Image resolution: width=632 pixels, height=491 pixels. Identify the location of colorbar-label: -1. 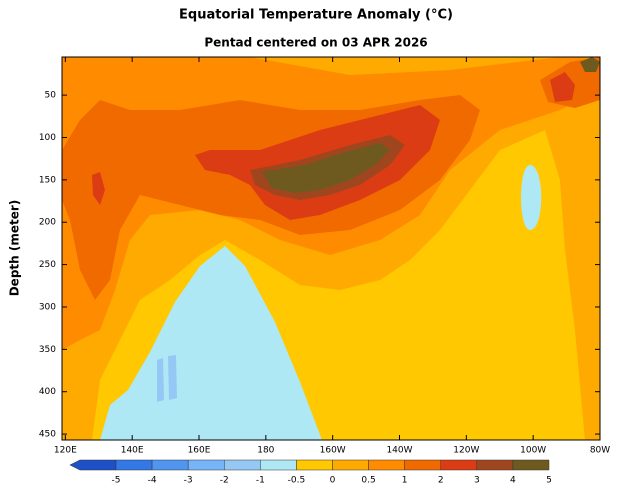
(260, 481).